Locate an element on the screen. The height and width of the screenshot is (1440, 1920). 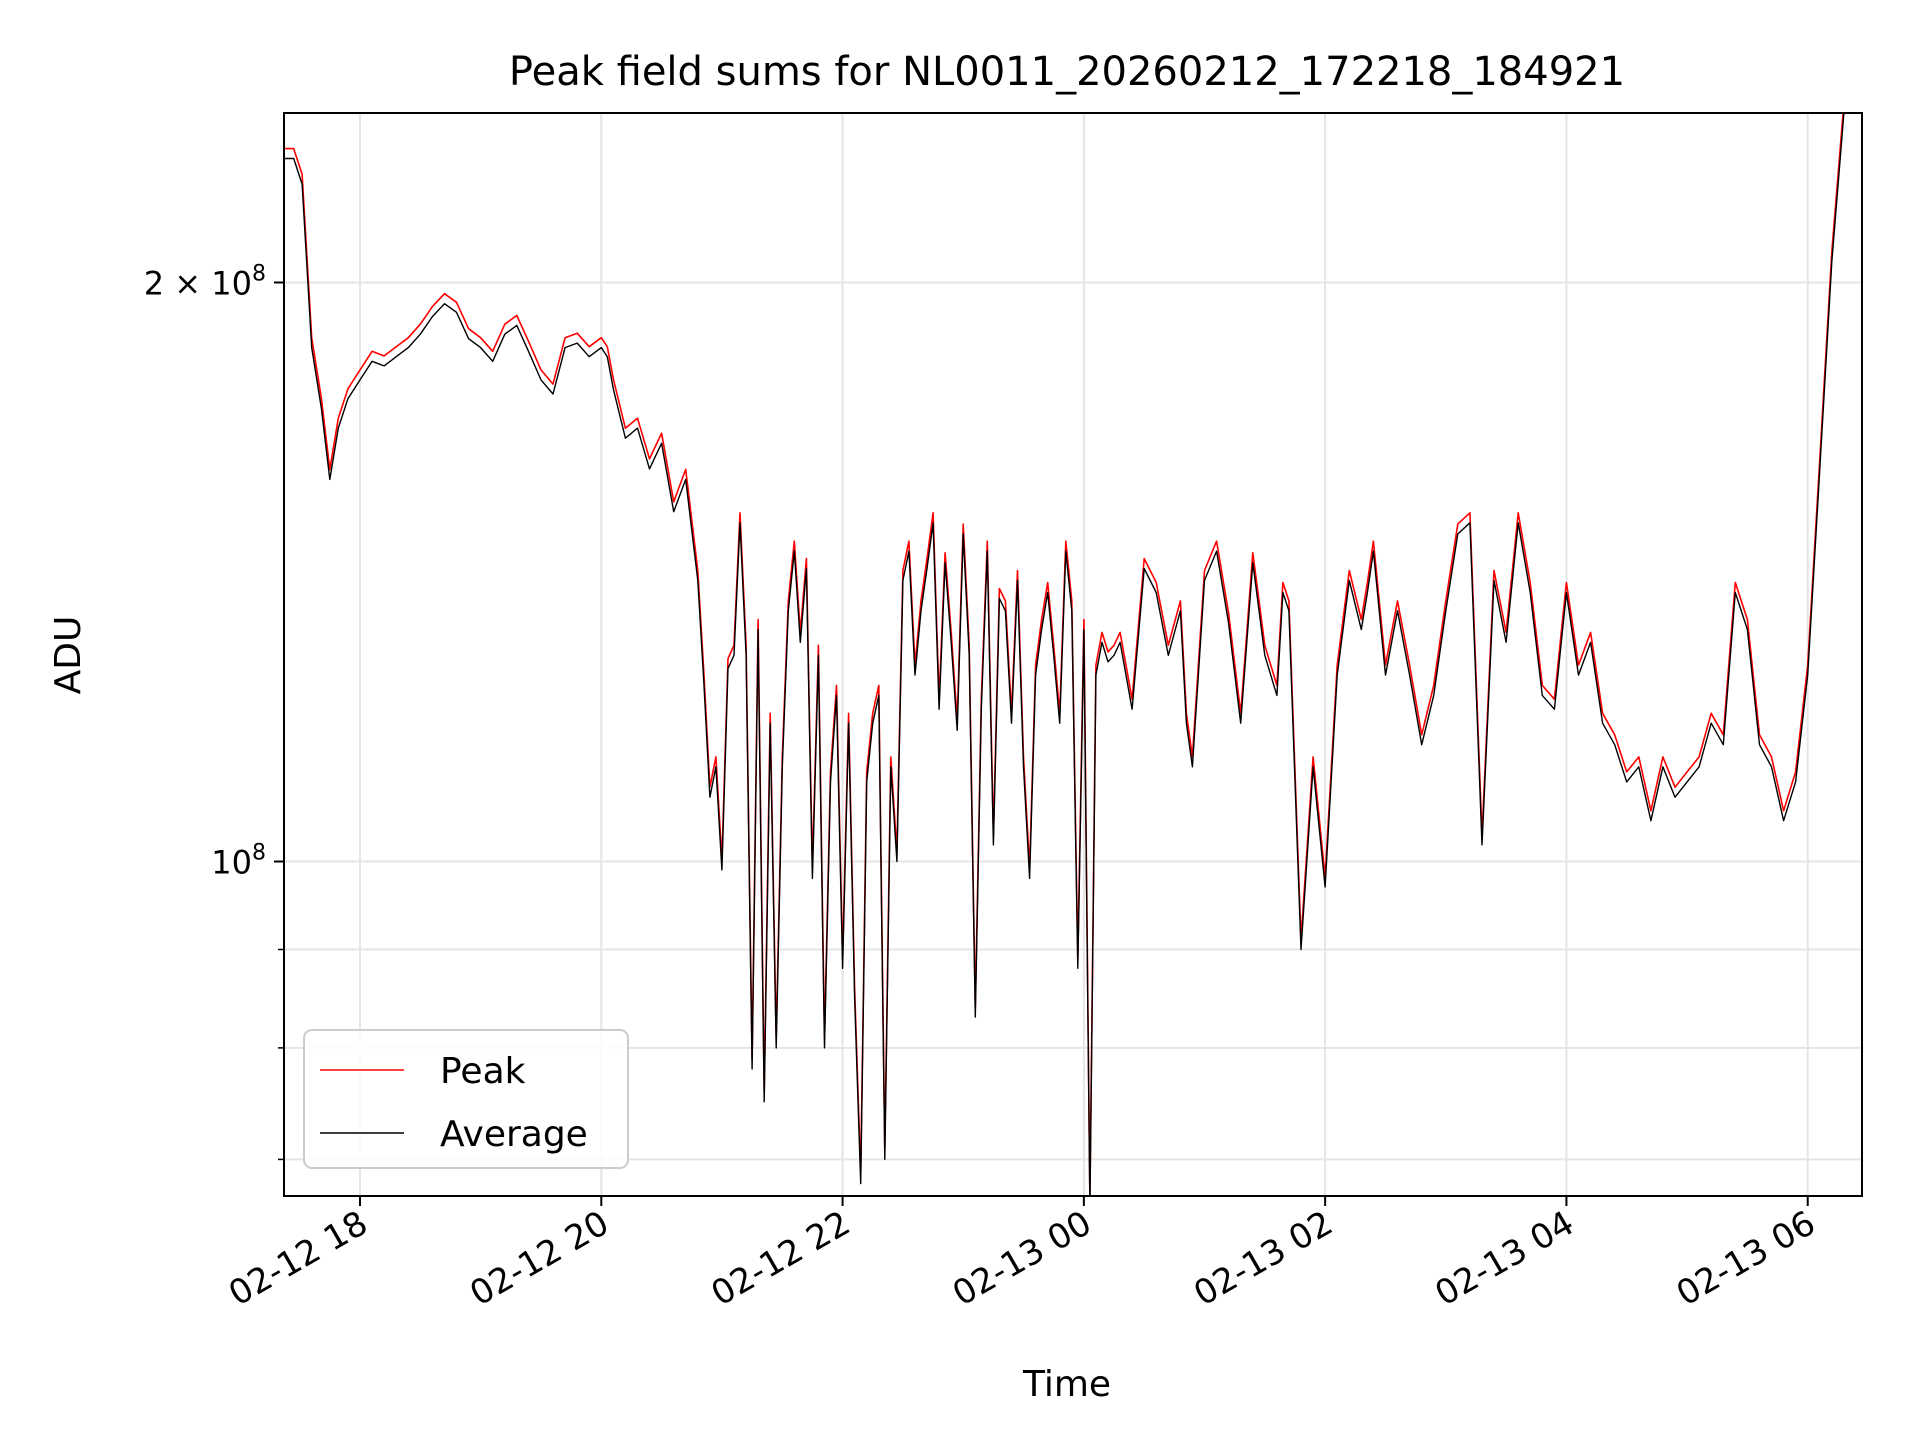
legend-label-average: Average is located at coordinates (514, 1134).